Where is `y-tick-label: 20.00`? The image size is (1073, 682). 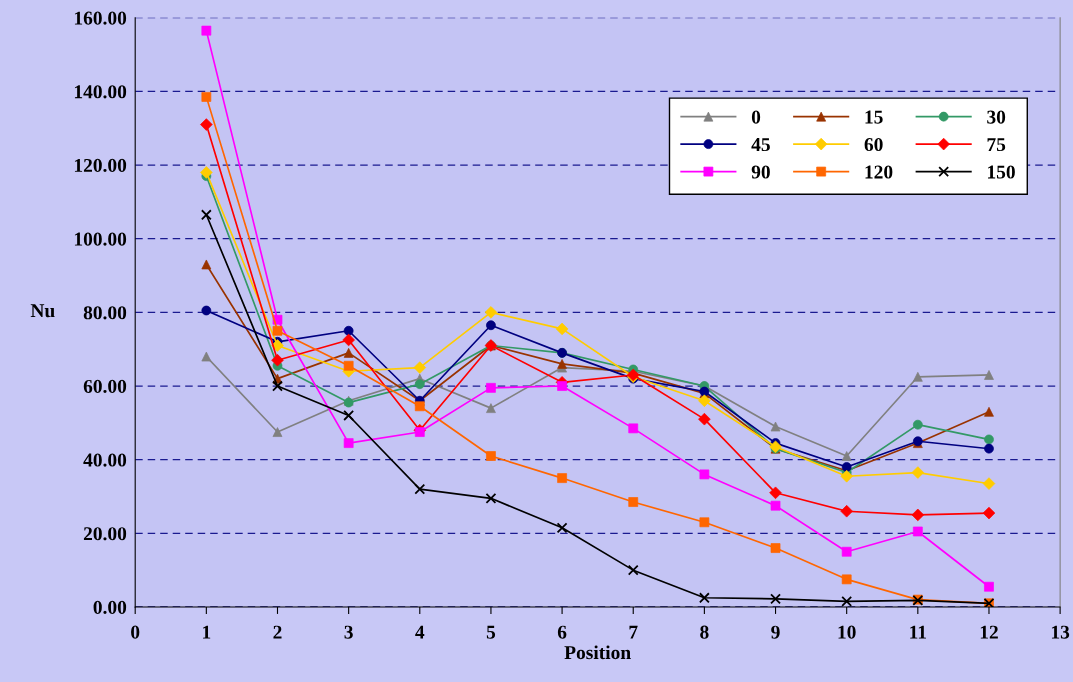 y-tick-label: 20.00 is located at coordinates (105, 534).